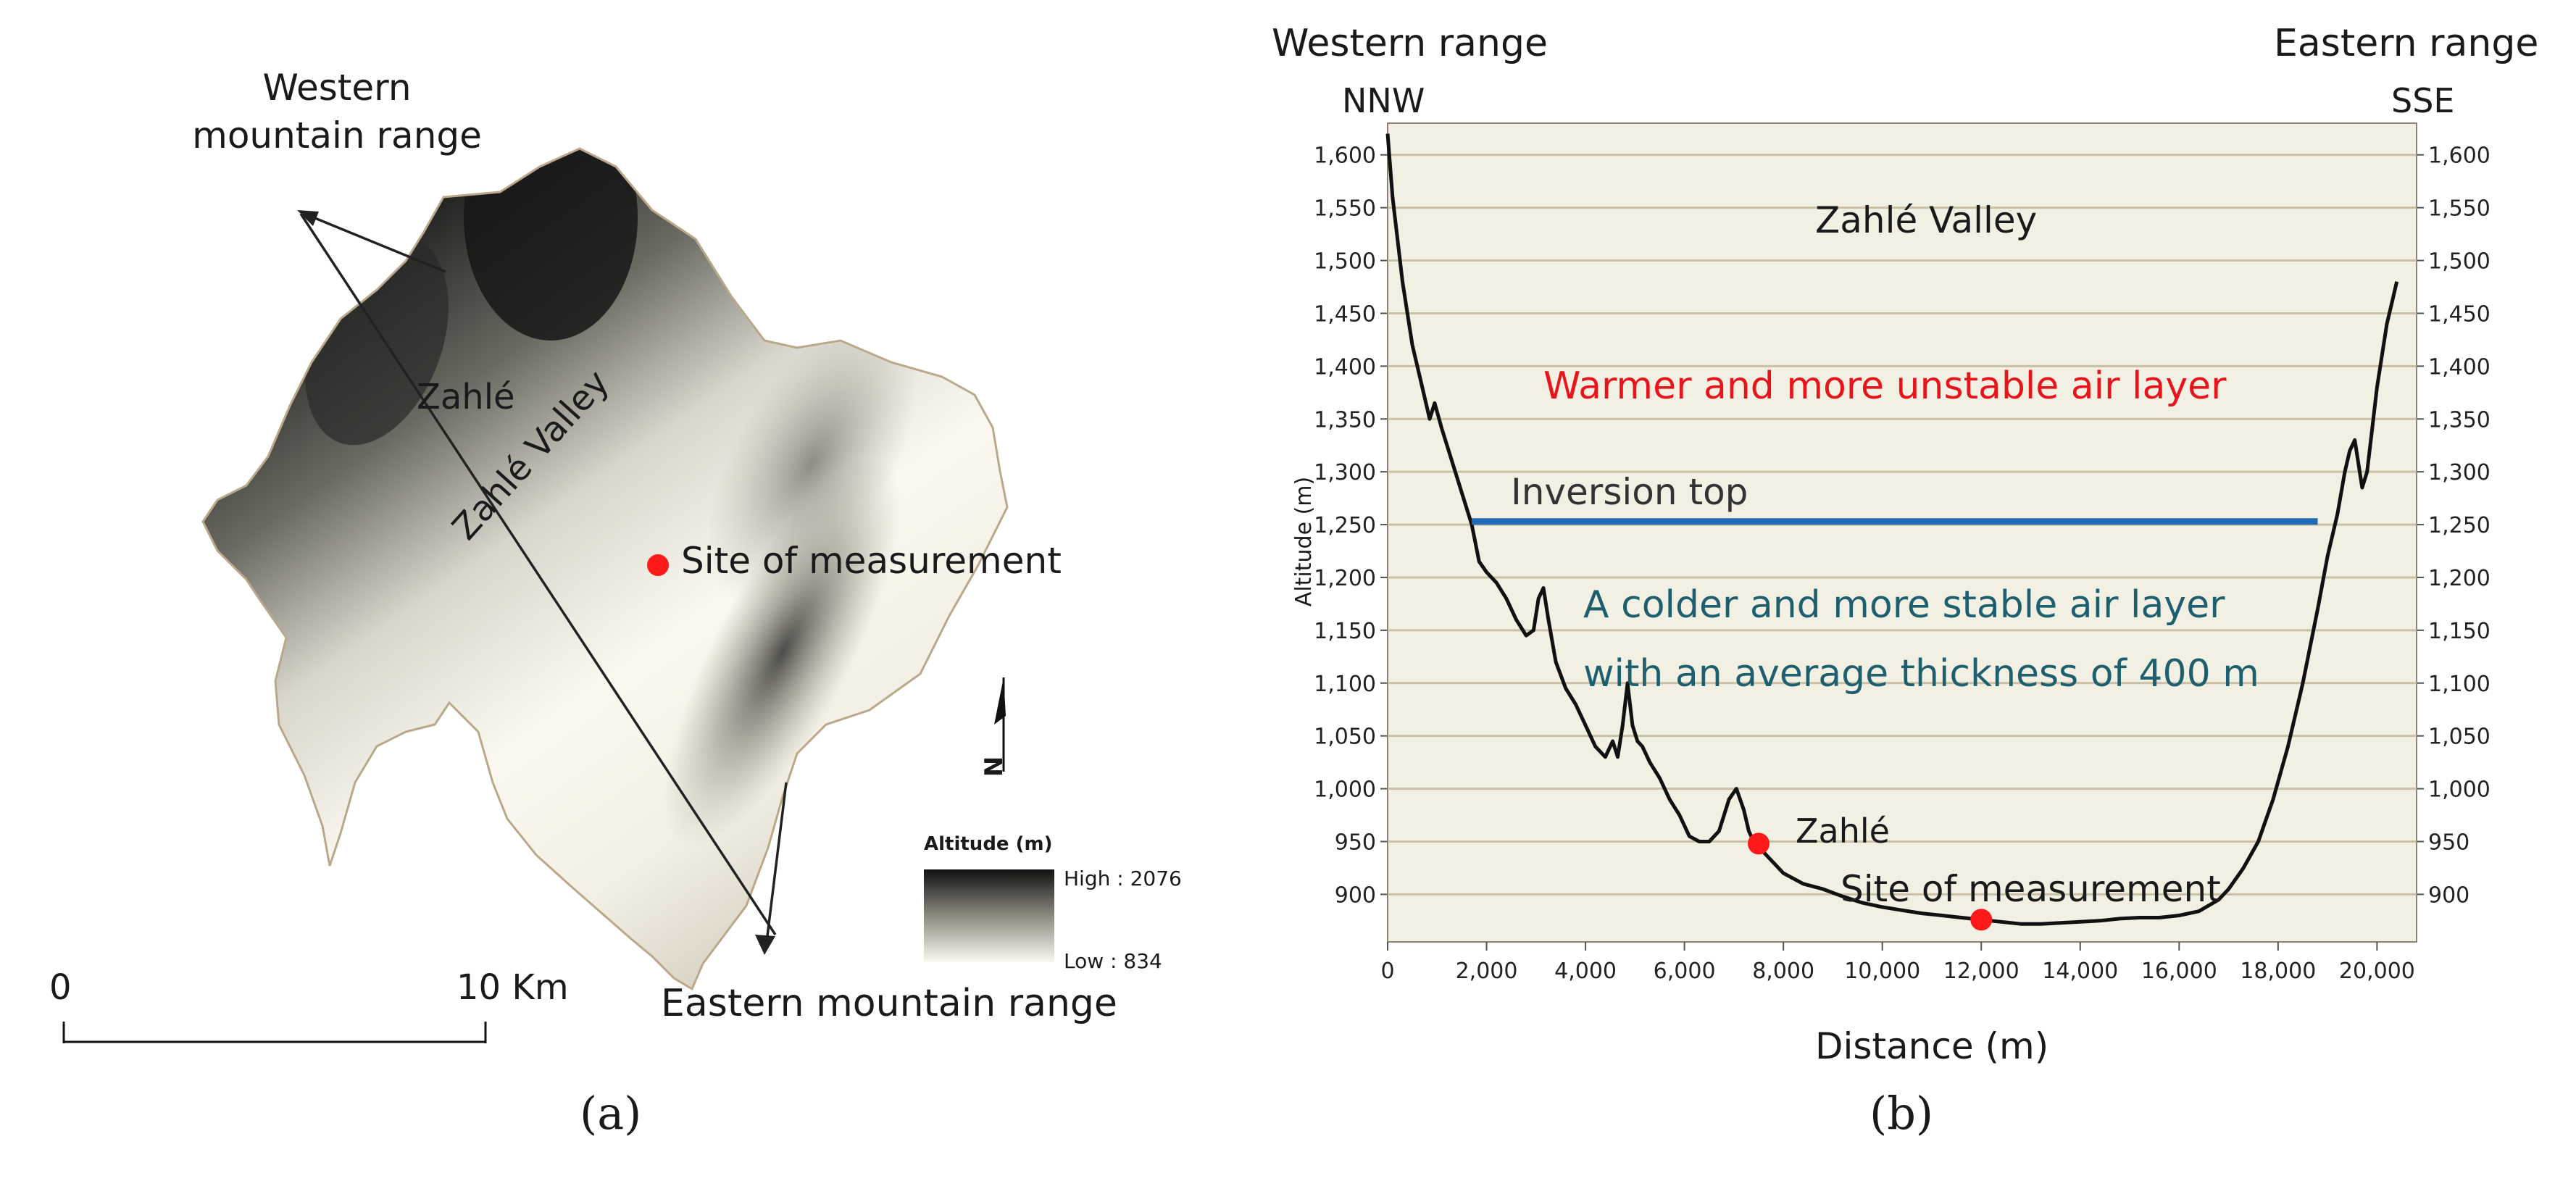 This screenshot has width=2576, height=1181. Describe the element at coordinates (1345, 578) in the screenshot. I see `y-tick-label-left: 1,200` at that location.